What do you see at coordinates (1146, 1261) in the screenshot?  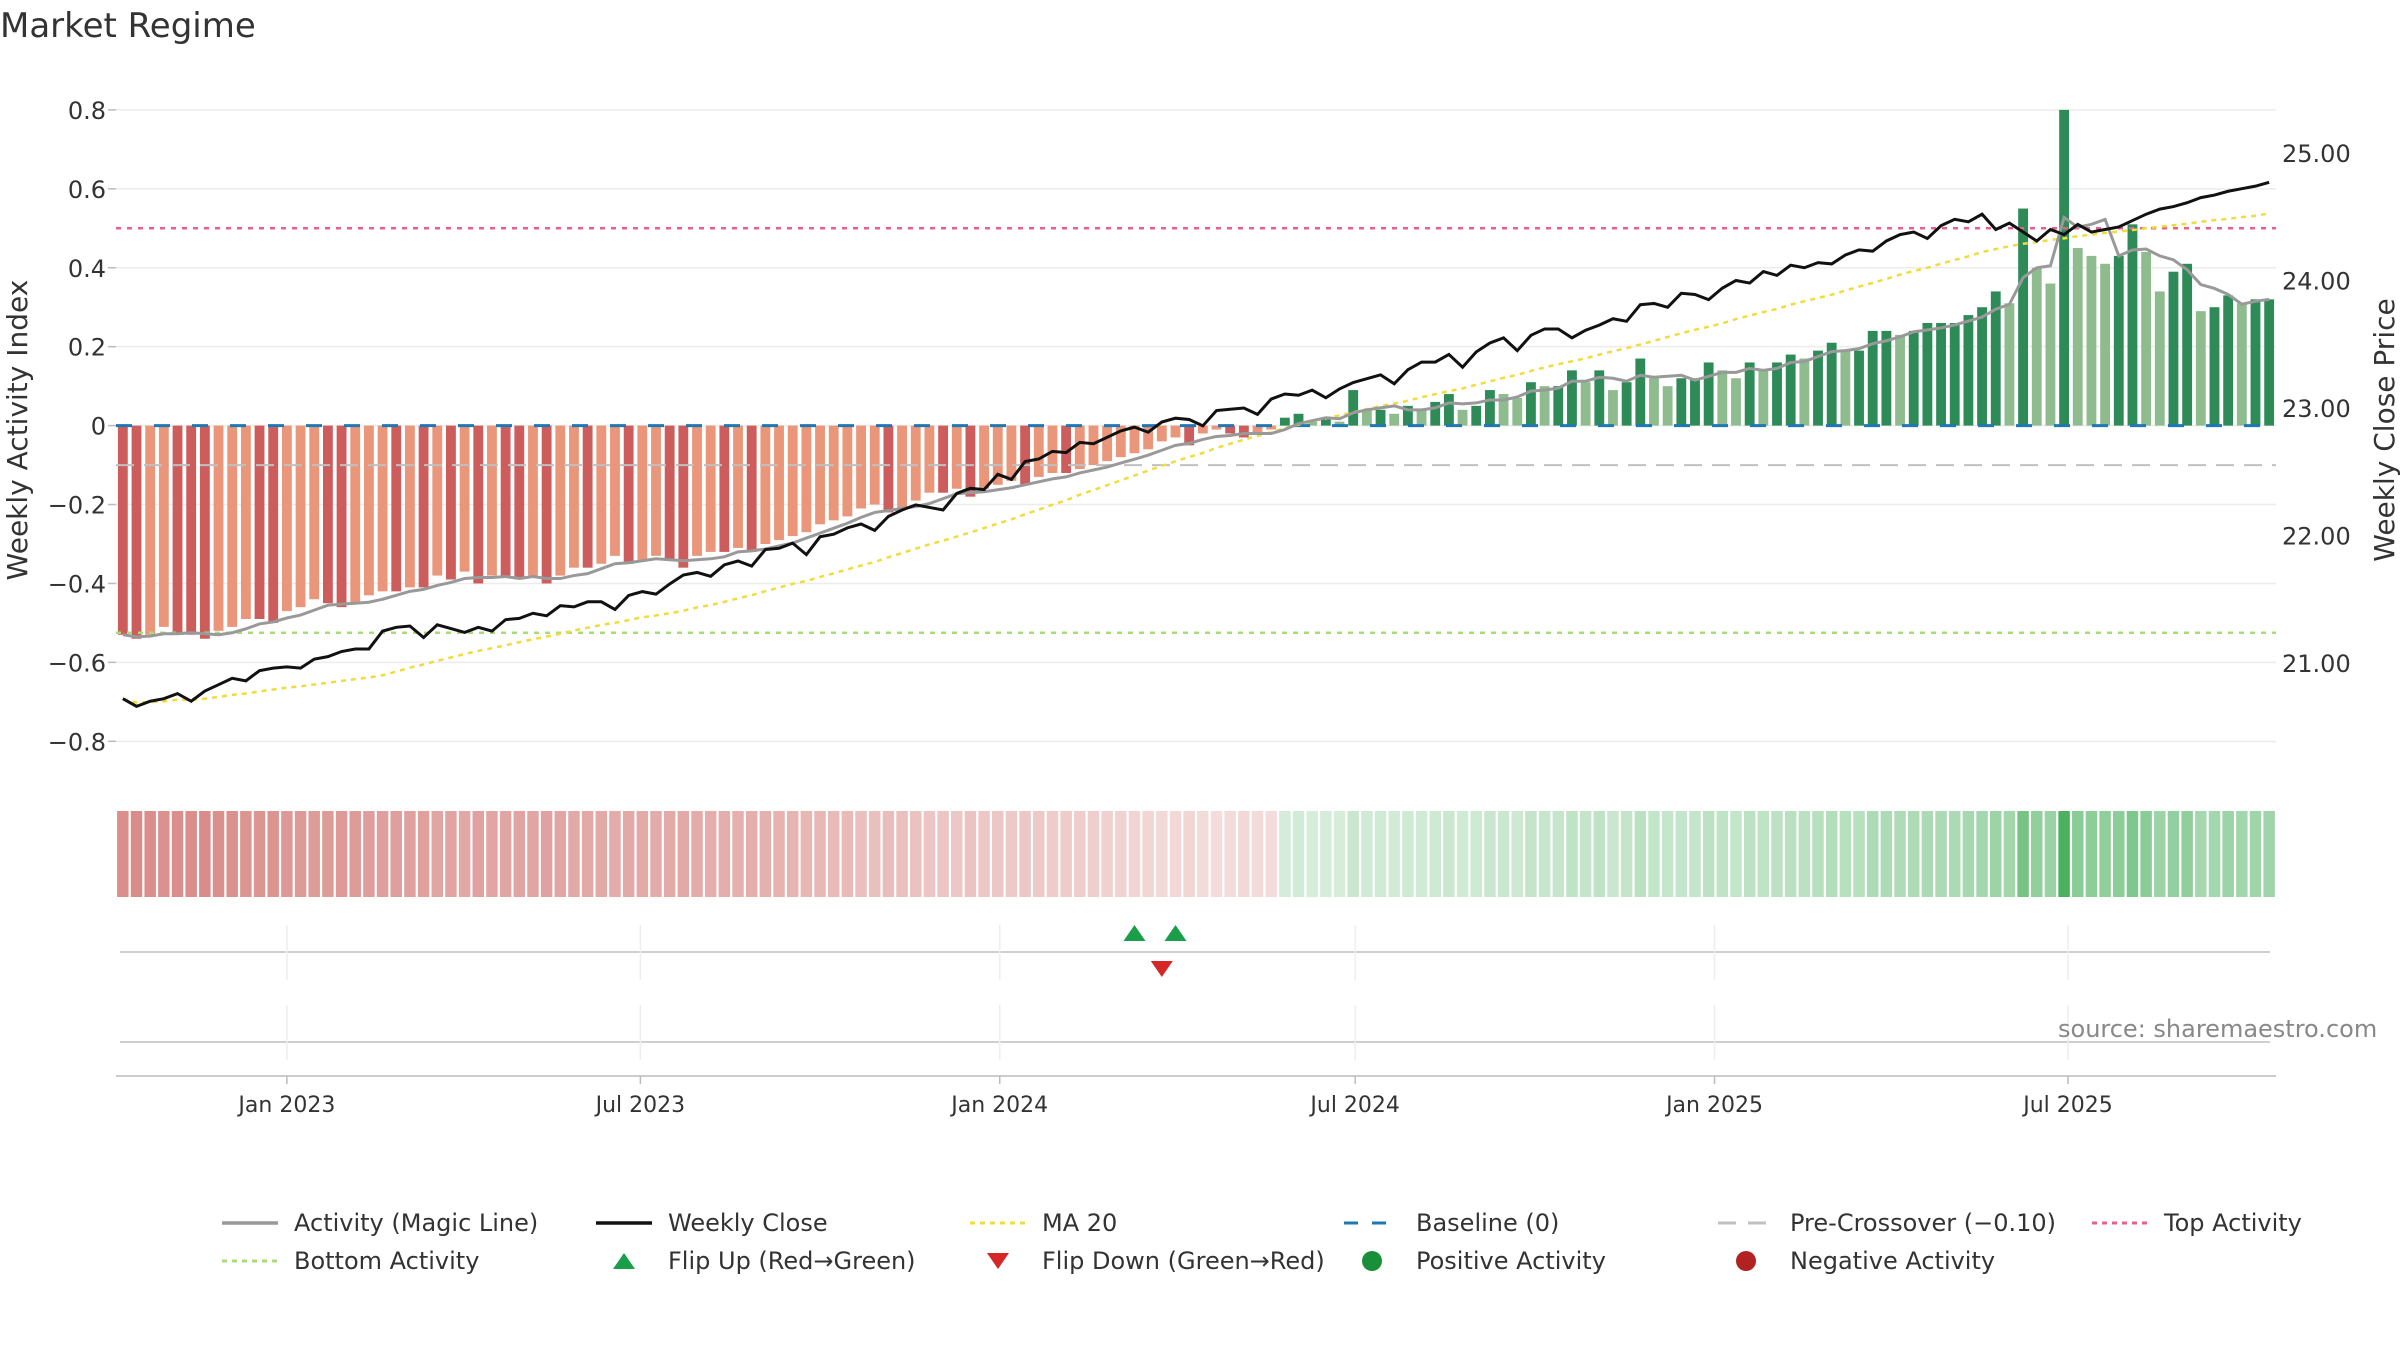 I see `legend-item-flipdown: Flip Down (Green→Red)` at bounding box center [1146, 1261].